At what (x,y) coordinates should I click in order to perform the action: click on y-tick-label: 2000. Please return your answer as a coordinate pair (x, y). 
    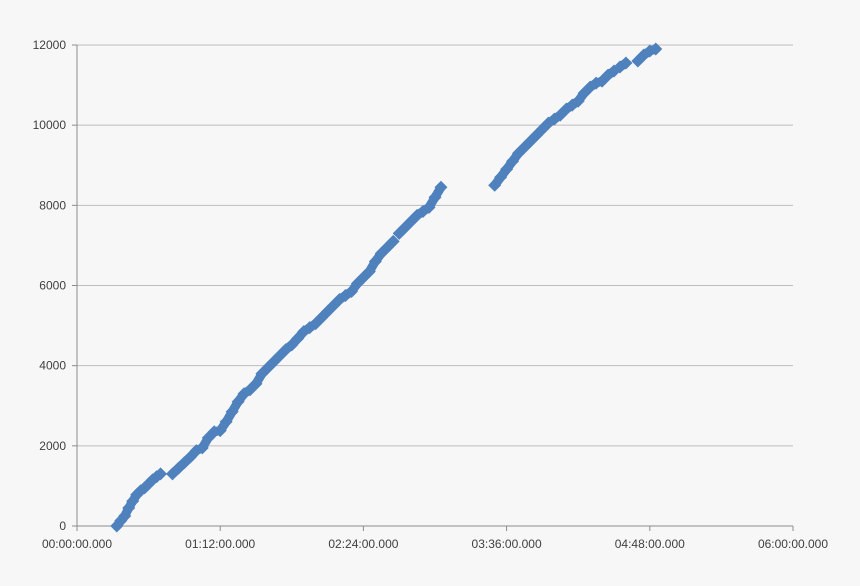
    Looking at the image, I should click on (52, 446).